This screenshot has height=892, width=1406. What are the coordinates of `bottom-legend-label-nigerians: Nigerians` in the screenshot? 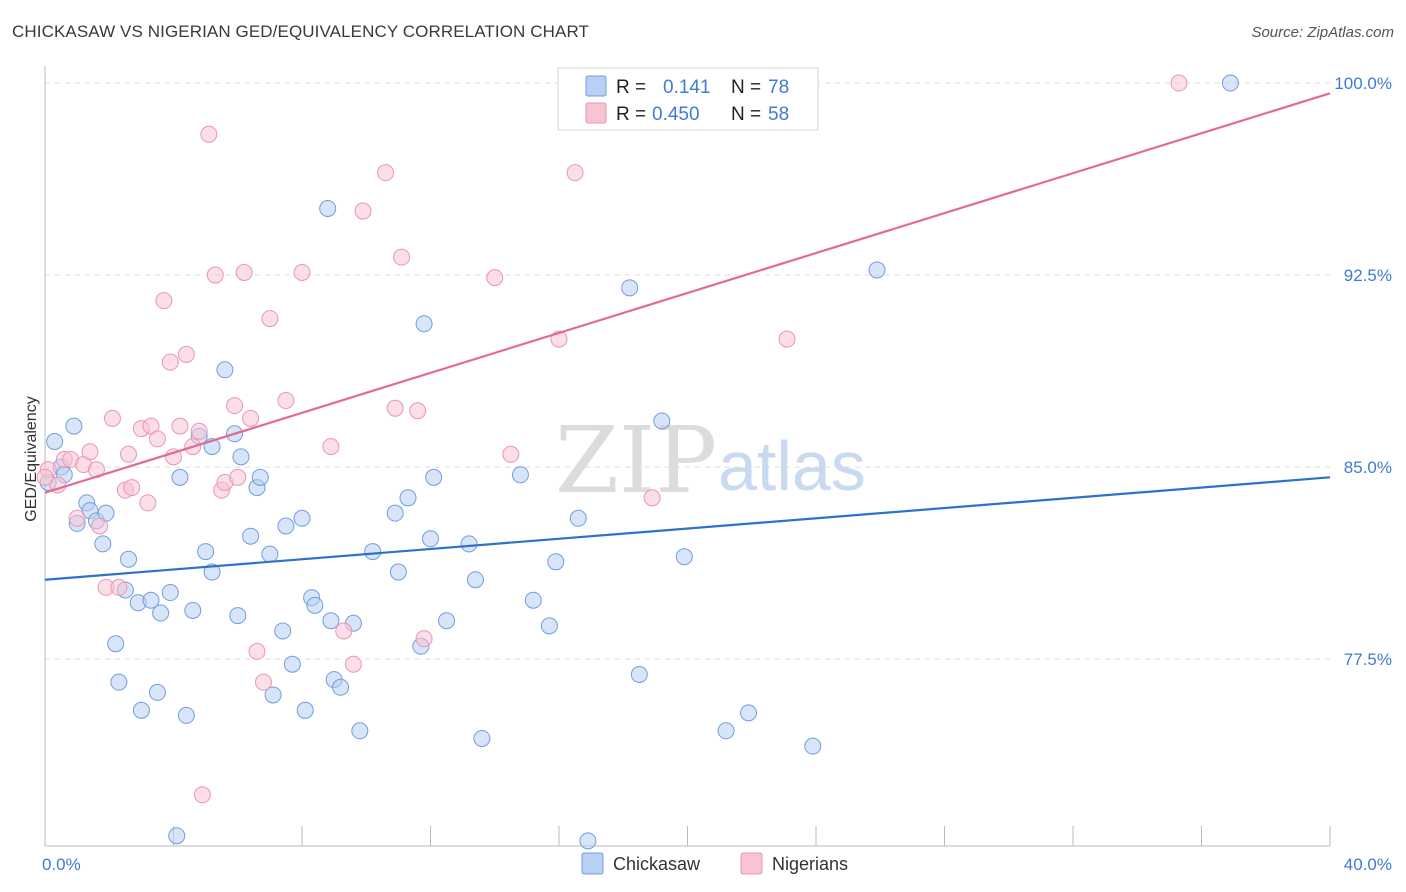 It's located at (810, 864).